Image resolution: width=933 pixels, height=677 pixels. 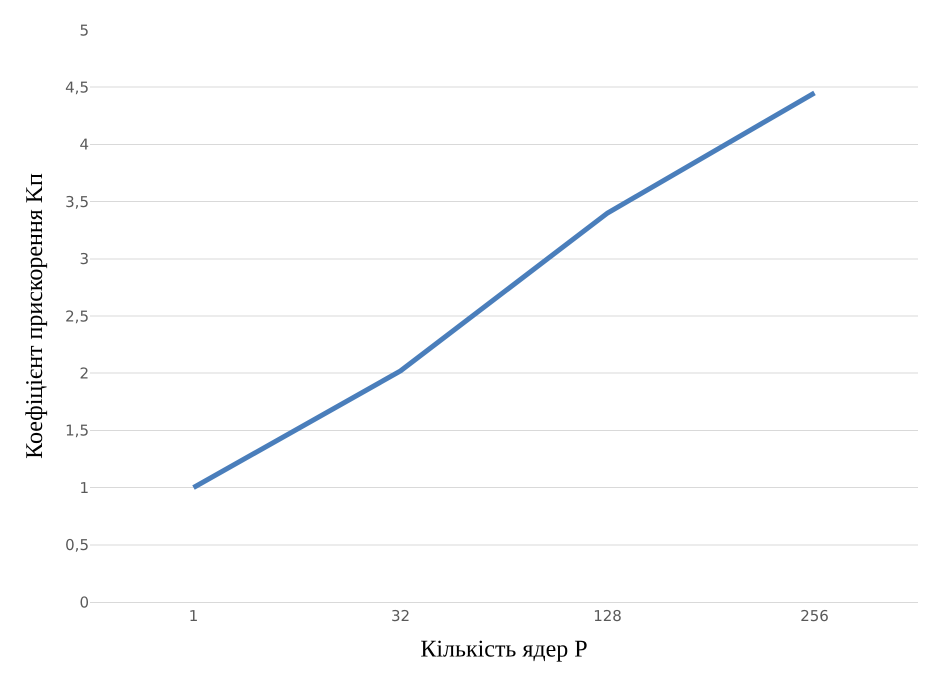 What do you see at coordinates (84, 259) in the screenshot?
I see `y-tick-label: 3` at bounding box center [84, 259].